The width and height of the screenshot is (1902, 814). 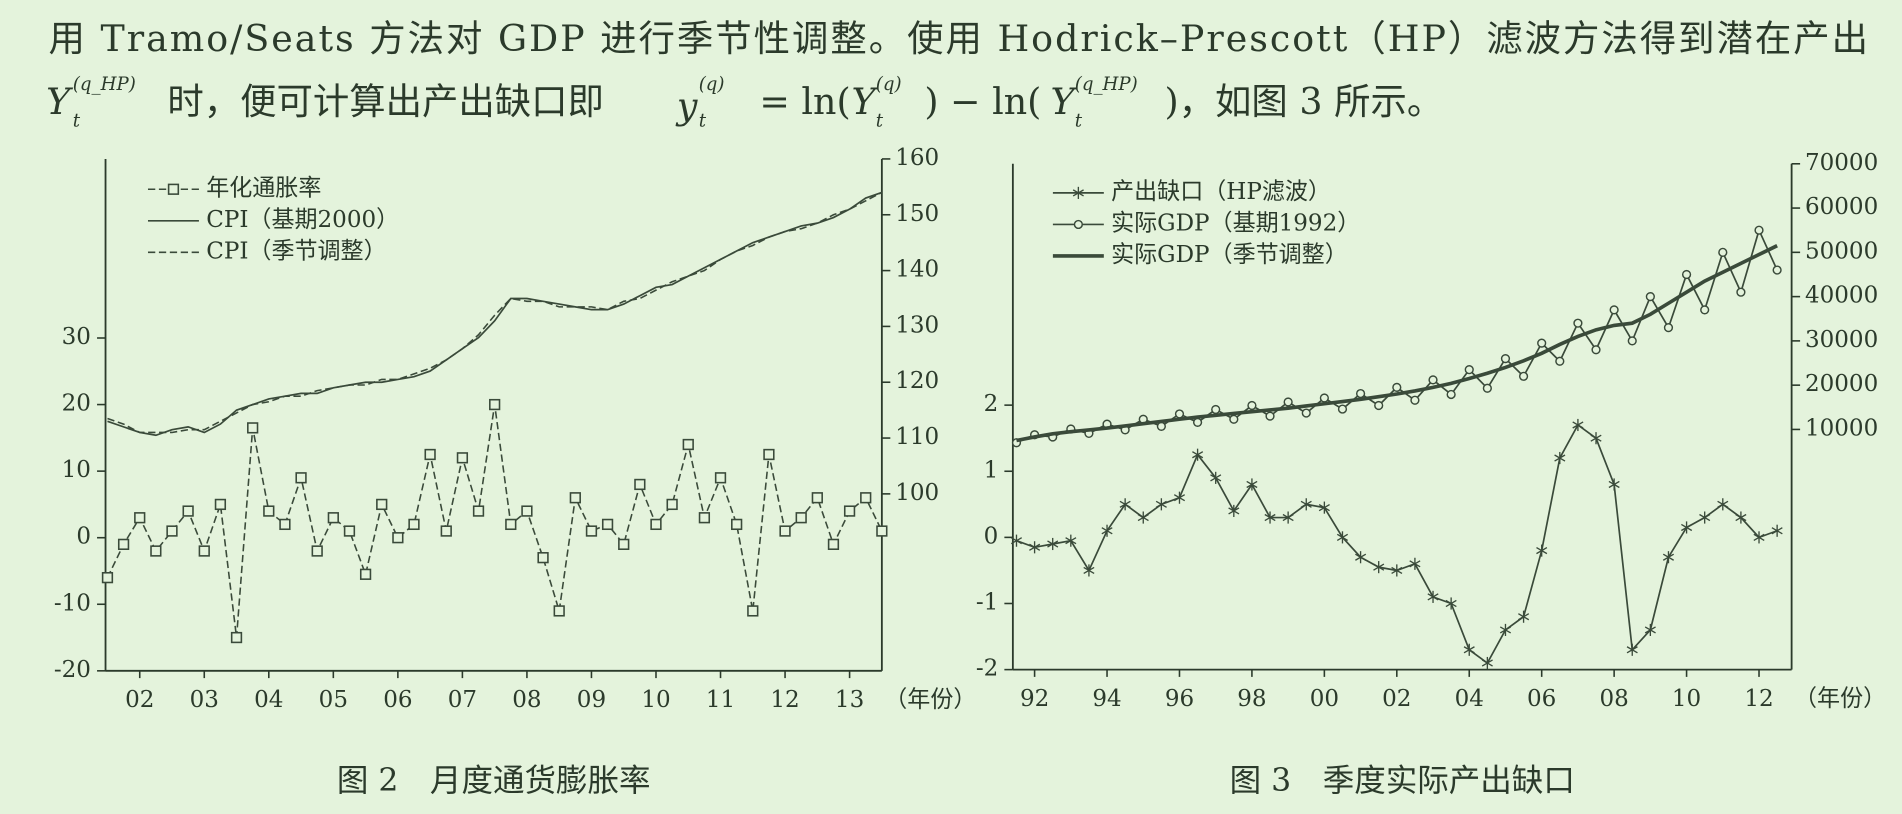 I want to click on legend-label: 实际GDP（基期1992）, so click(x=1235, y=223).